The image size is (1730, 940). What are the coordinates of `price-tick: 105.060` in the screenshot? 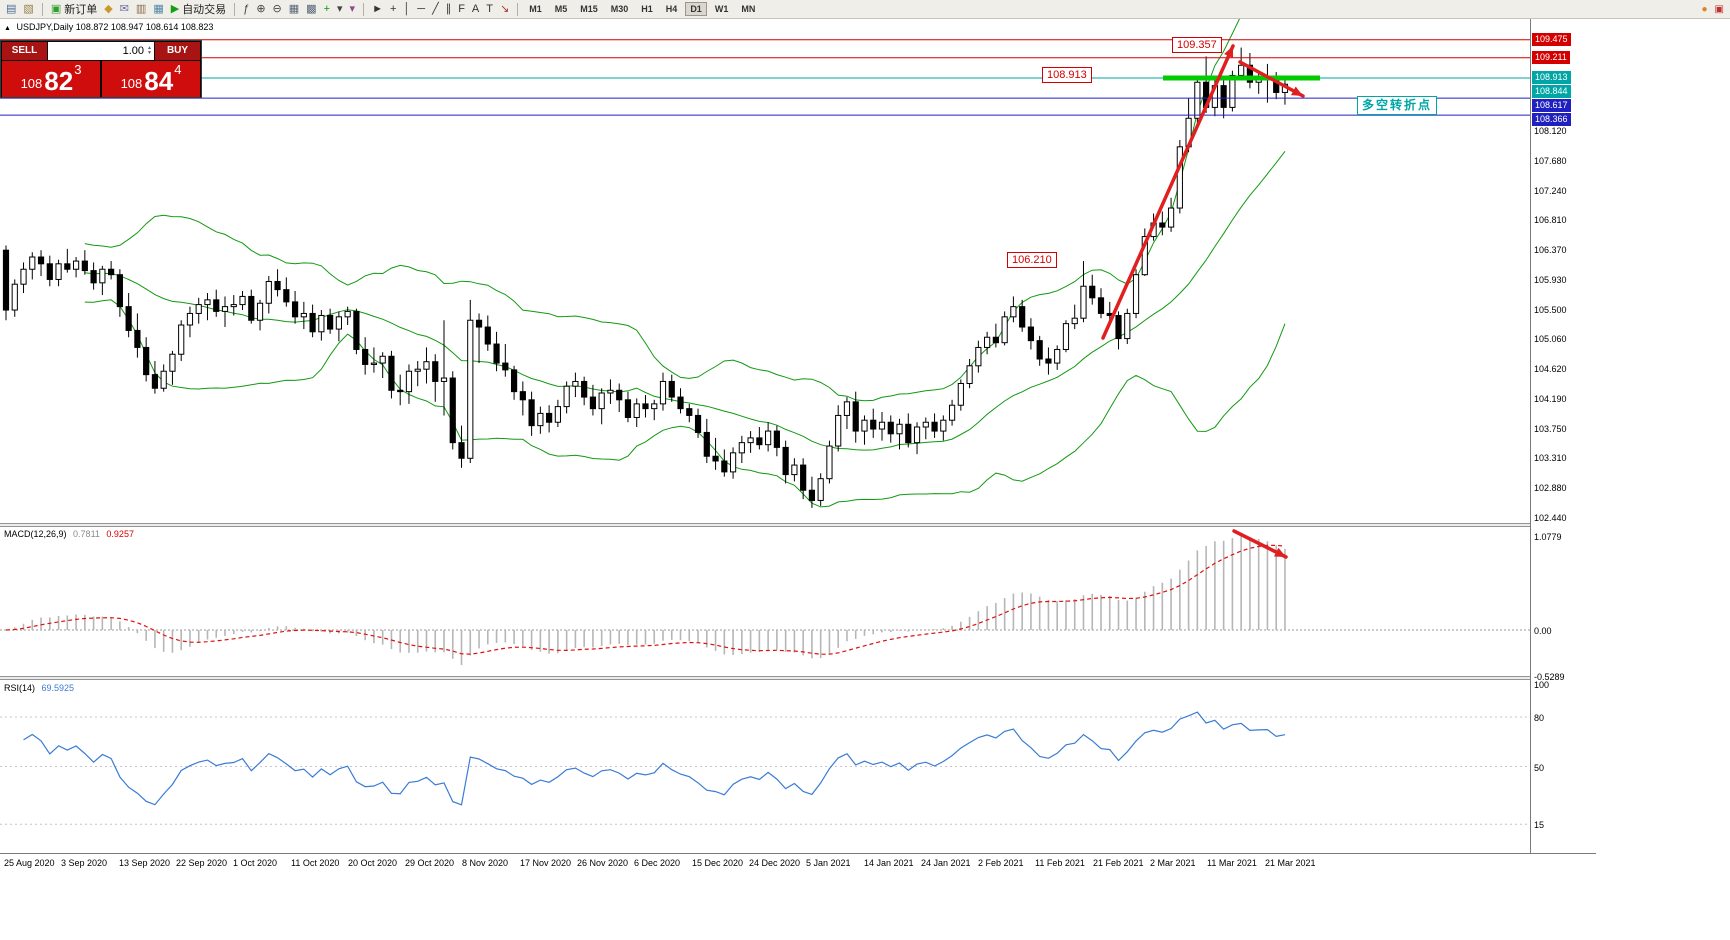 It's located at (1550, 339).